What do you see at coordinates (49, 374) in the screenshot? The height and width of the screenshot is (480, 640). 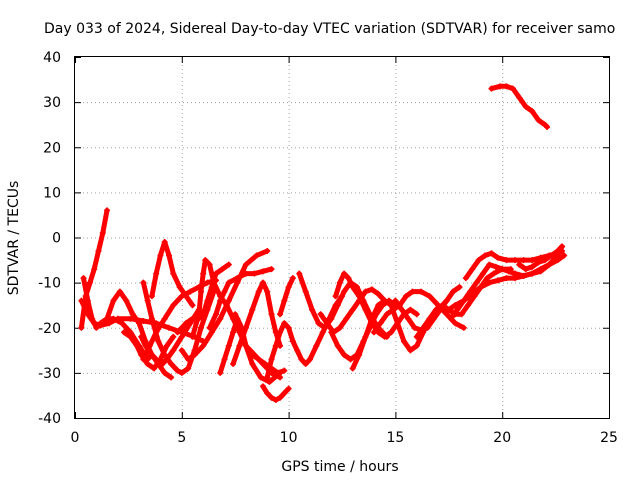 I see `y-tick-label: -30` at bounding box center [49, 374].